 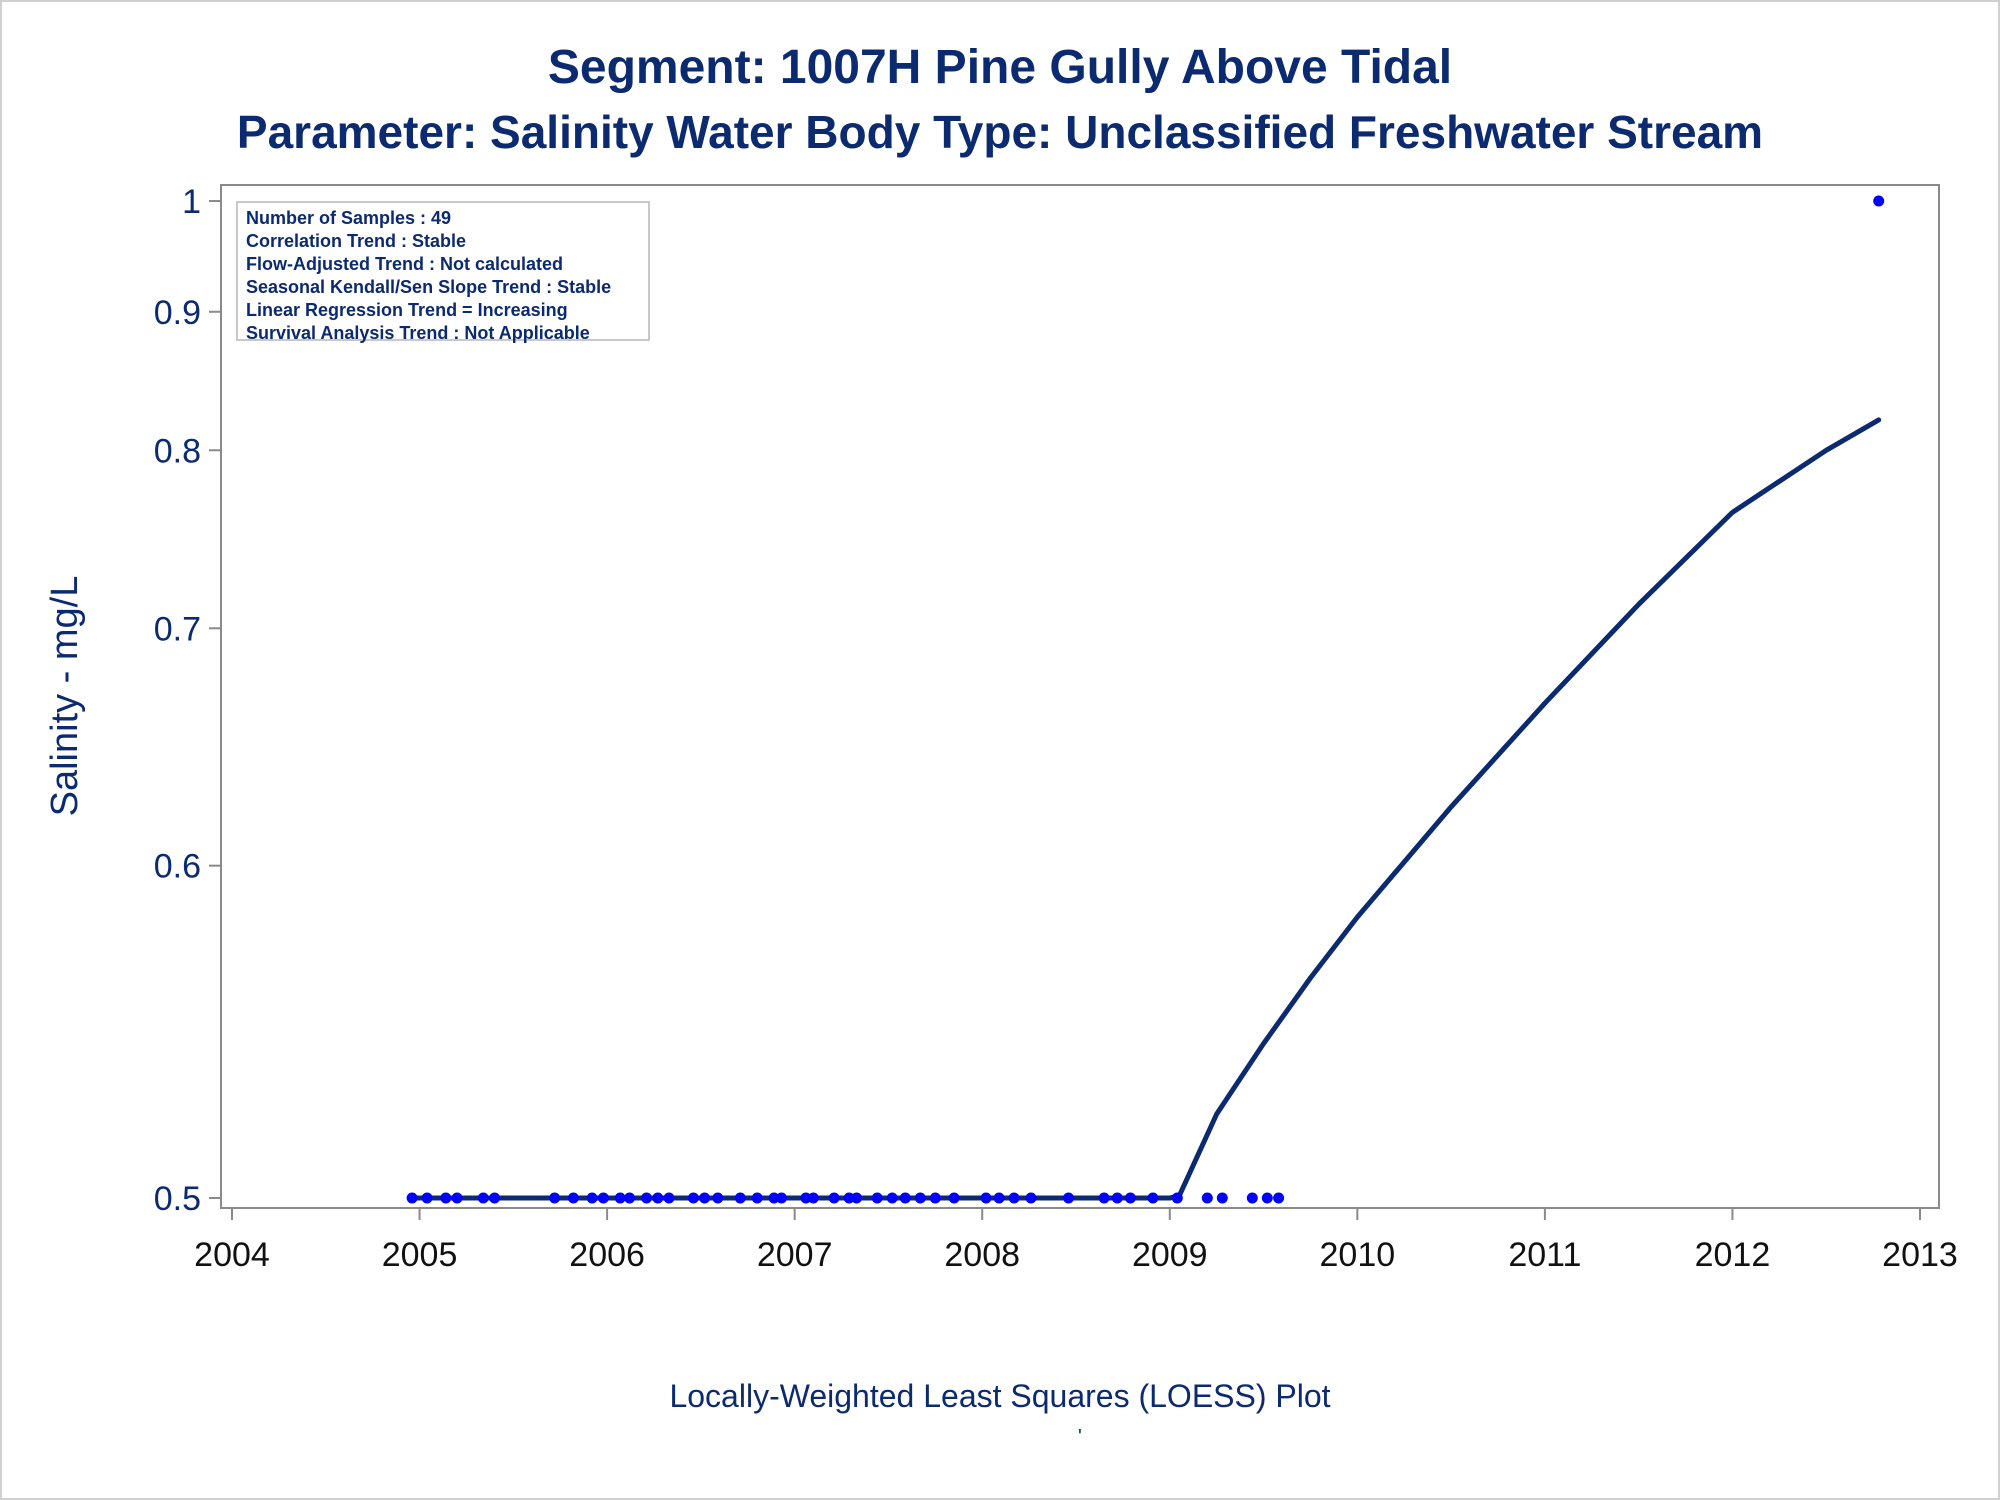 What do you see at coordinates (1358, 1255) in the screenshot?
I see `x-tick-label: 2010` at bounding box center [1358, 1255].